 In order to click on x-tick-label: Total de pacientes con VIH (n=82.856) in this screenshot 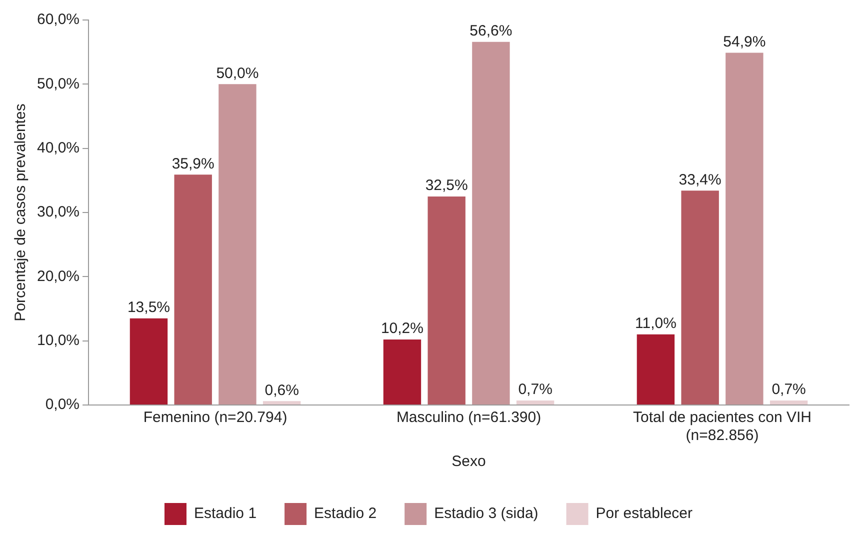, I will do `click(722, 426)`.